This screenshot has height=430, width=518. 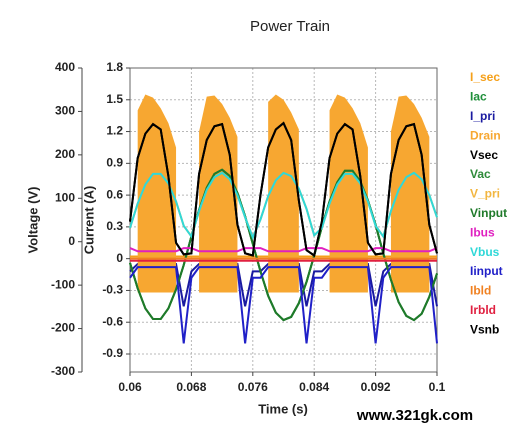 I want to click on y2-tick-label: 0.6, so click(x=114, y=194).